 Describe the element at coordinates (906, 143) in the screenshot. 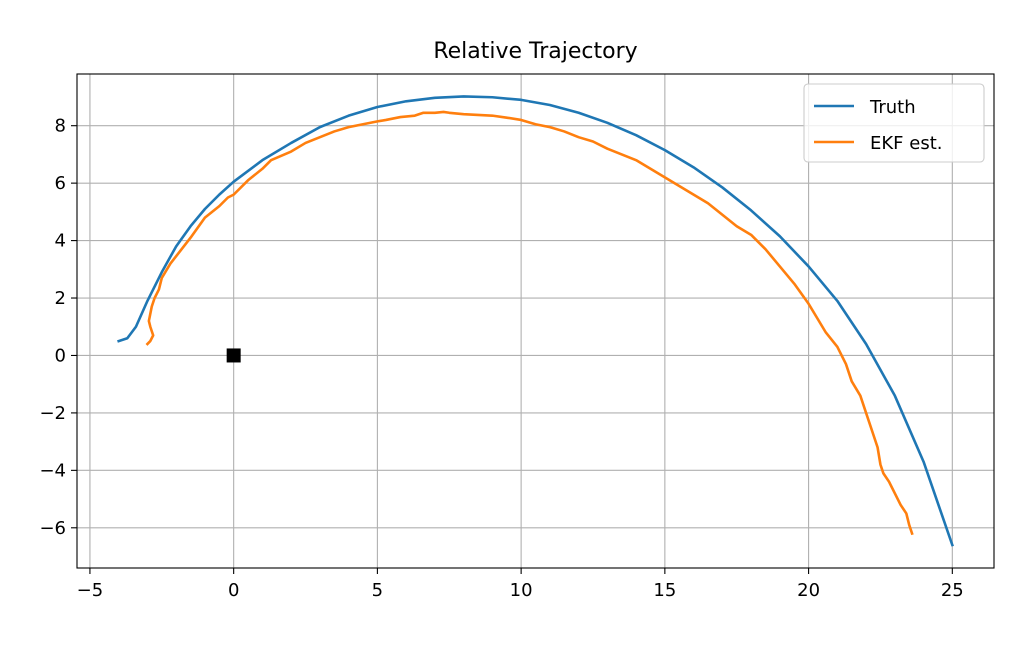

I see `legend-label: EKF est.` at that location.